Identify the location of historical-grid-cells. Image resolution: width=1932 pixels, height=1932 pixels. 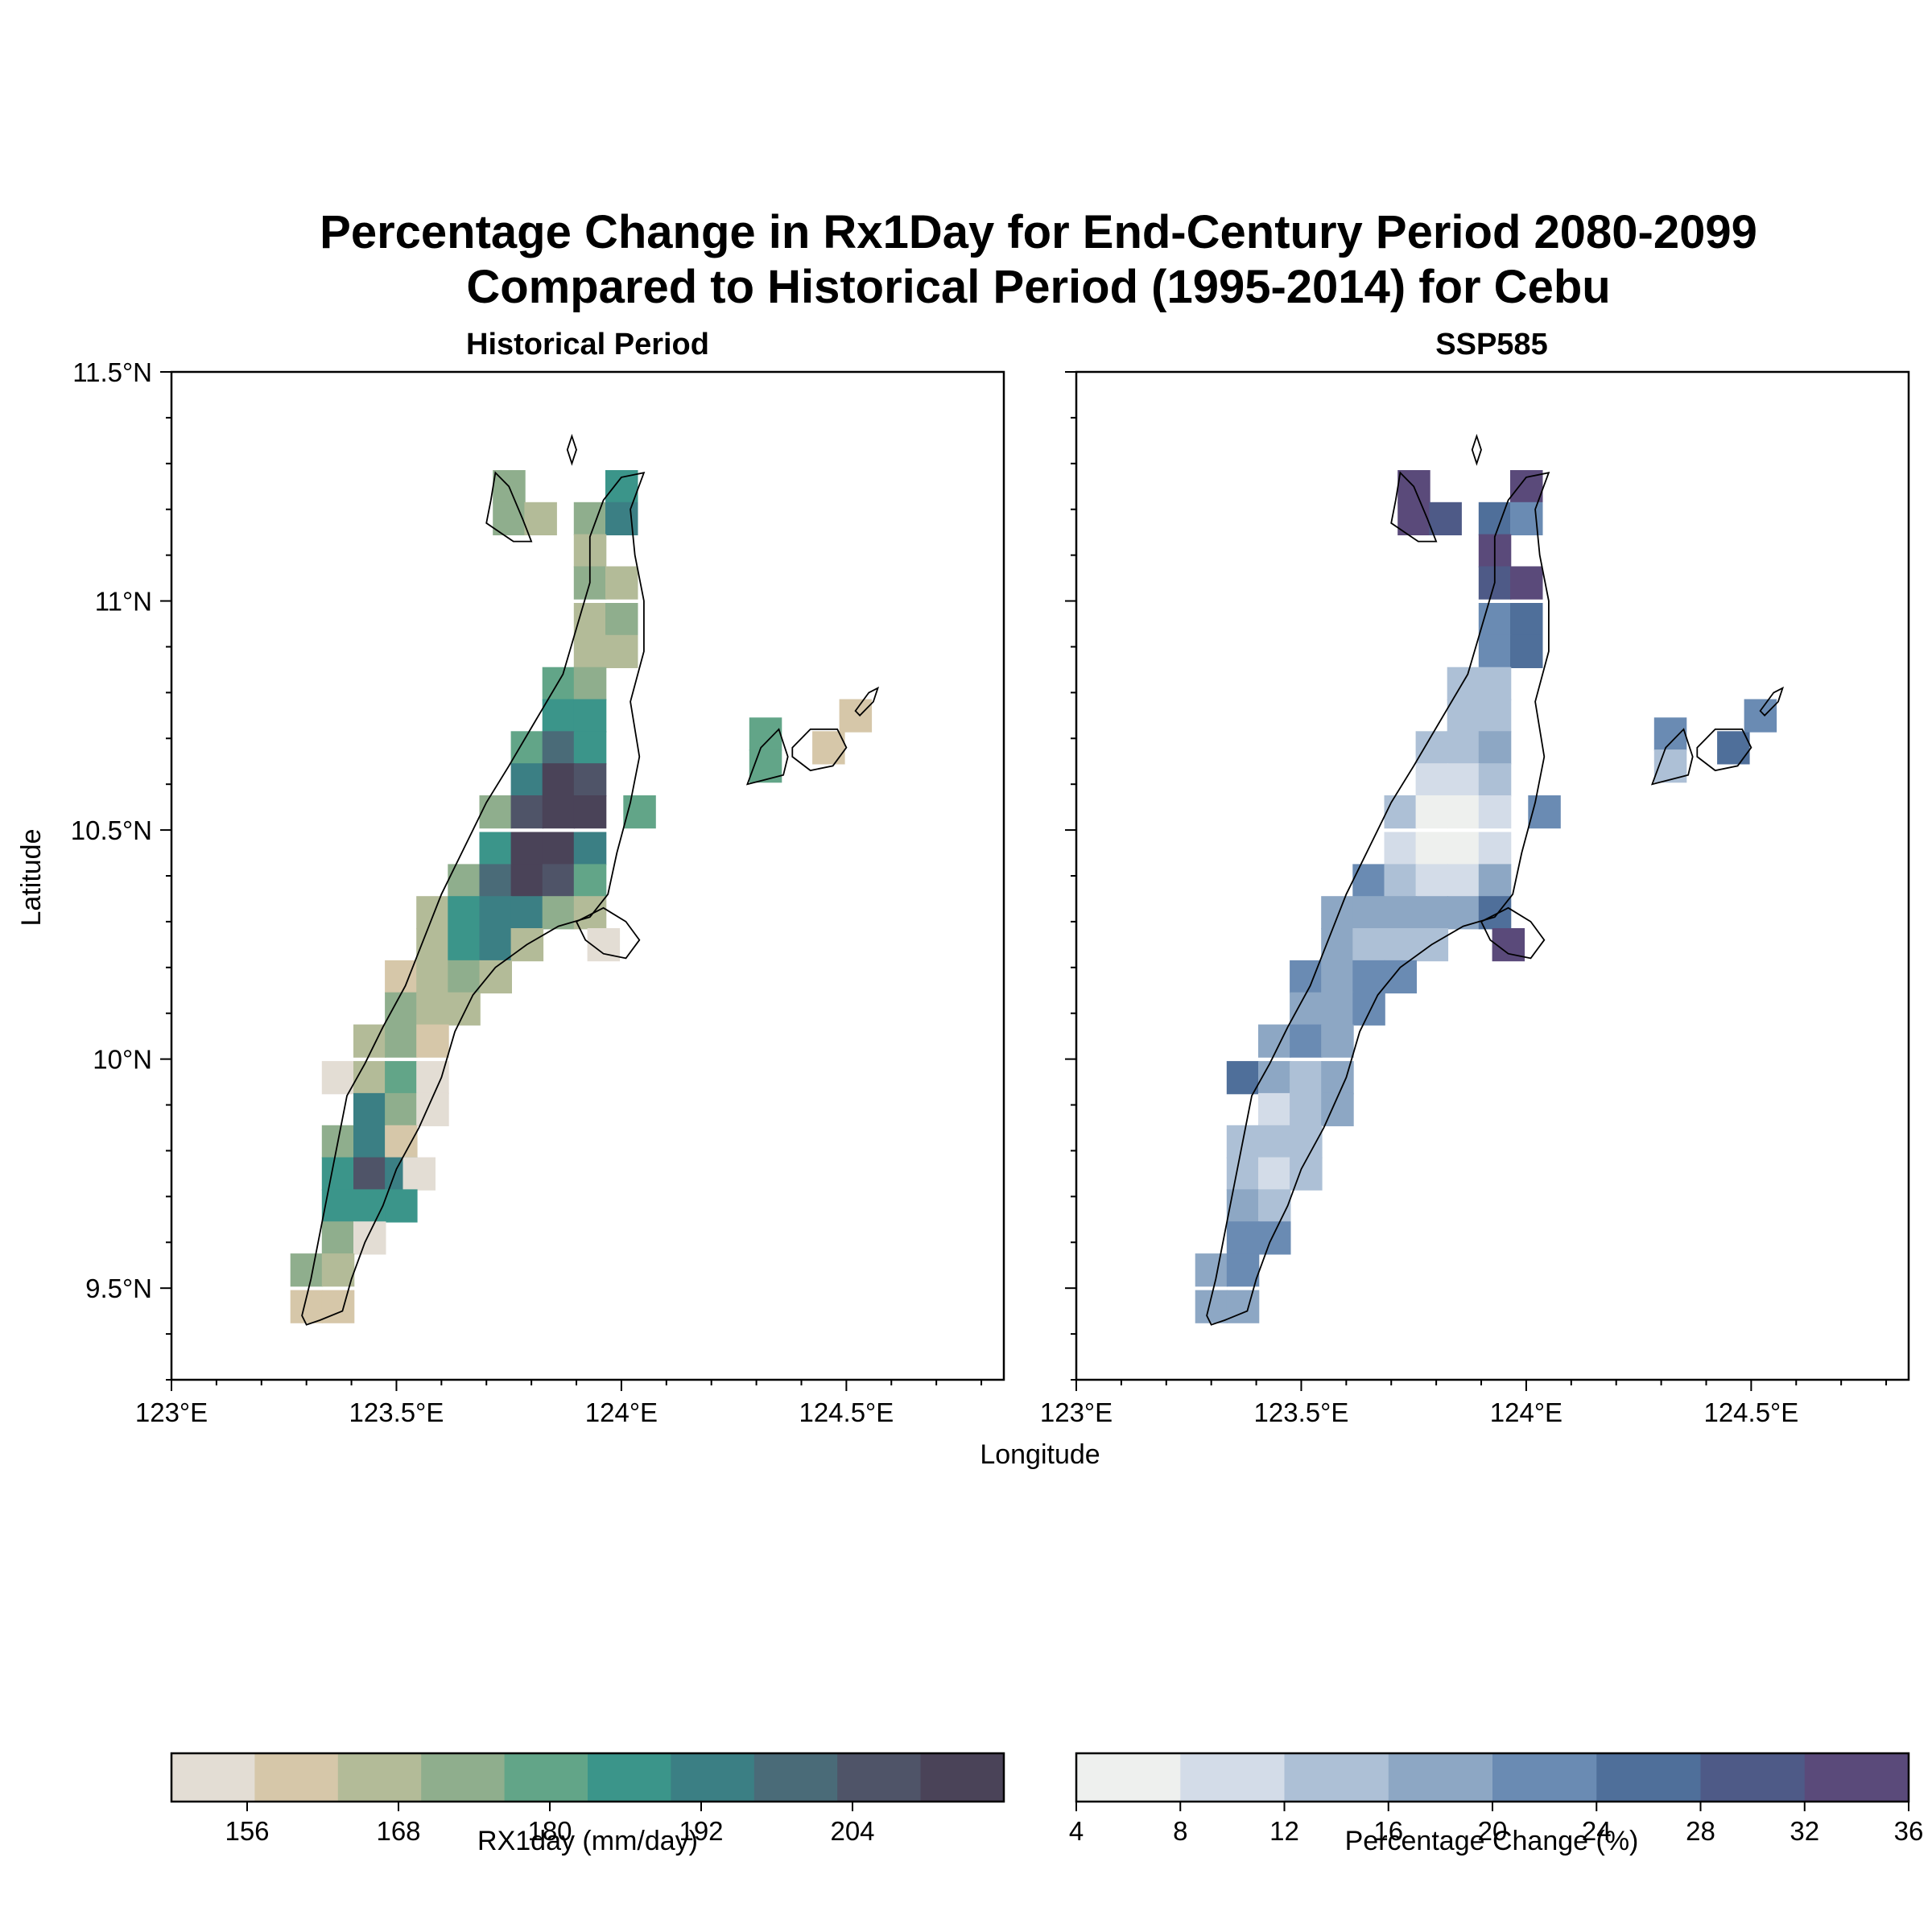
(581, 896).